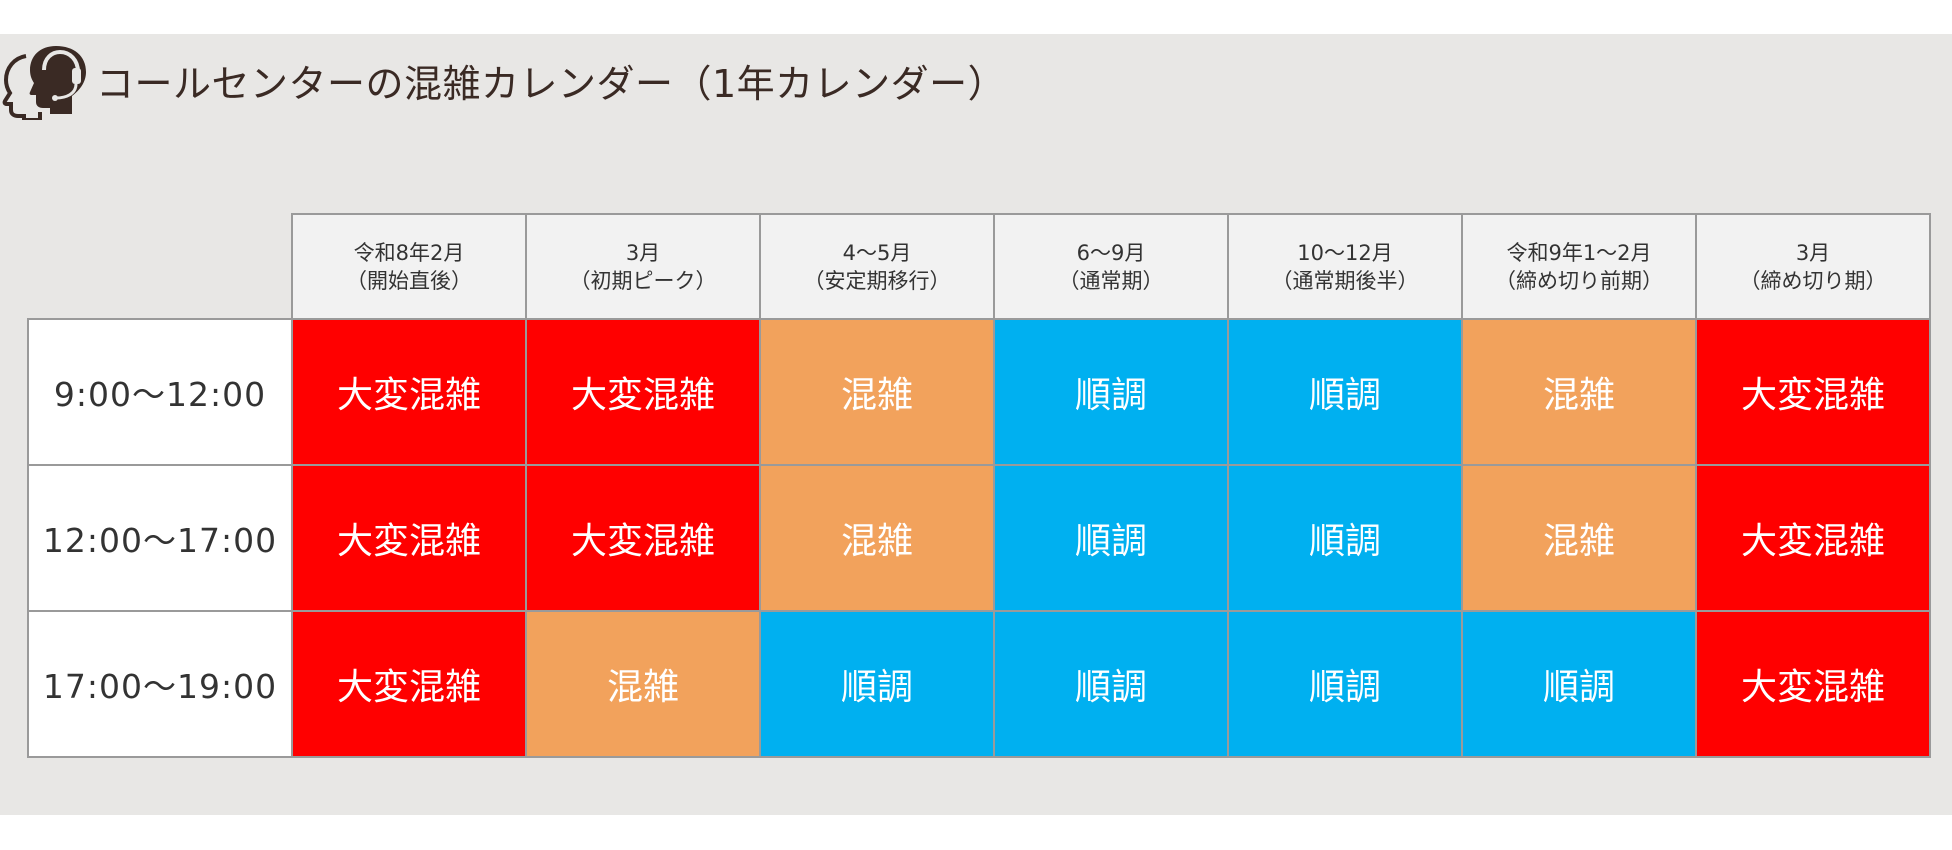 The width and height of the screenshot is (1952, 850). Describe the element at coordinates (1579, 266) in the screenshot. I see `period-header: 令和9年1～2月 （締め切り前期）` at that location.